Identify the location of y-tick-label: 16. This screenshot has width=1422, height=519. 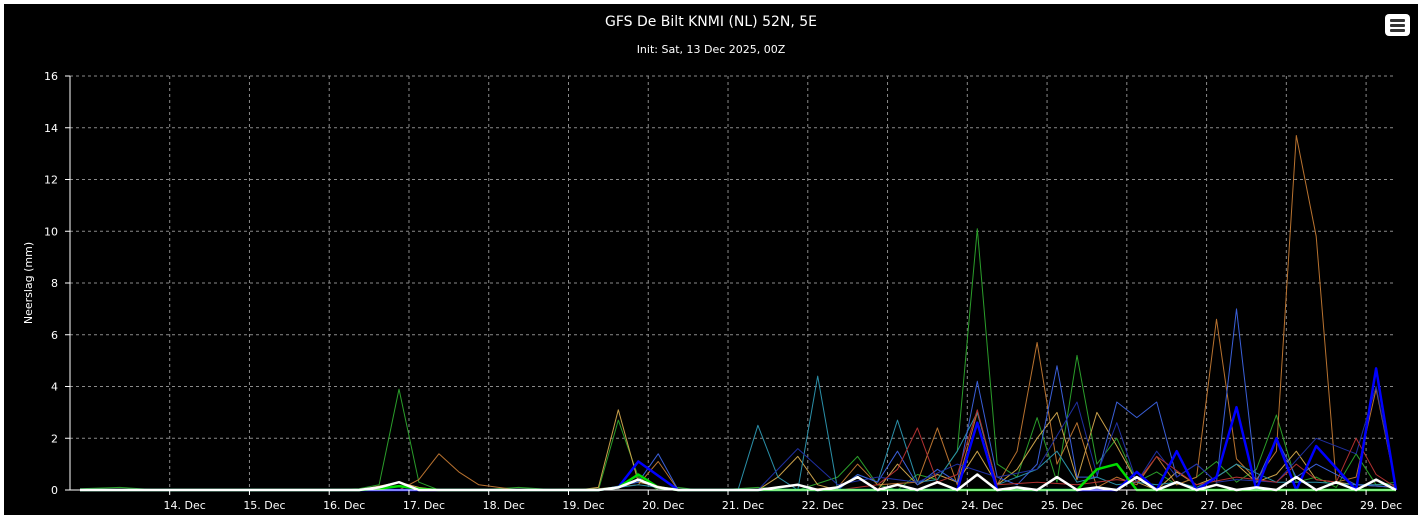
(51, 76).